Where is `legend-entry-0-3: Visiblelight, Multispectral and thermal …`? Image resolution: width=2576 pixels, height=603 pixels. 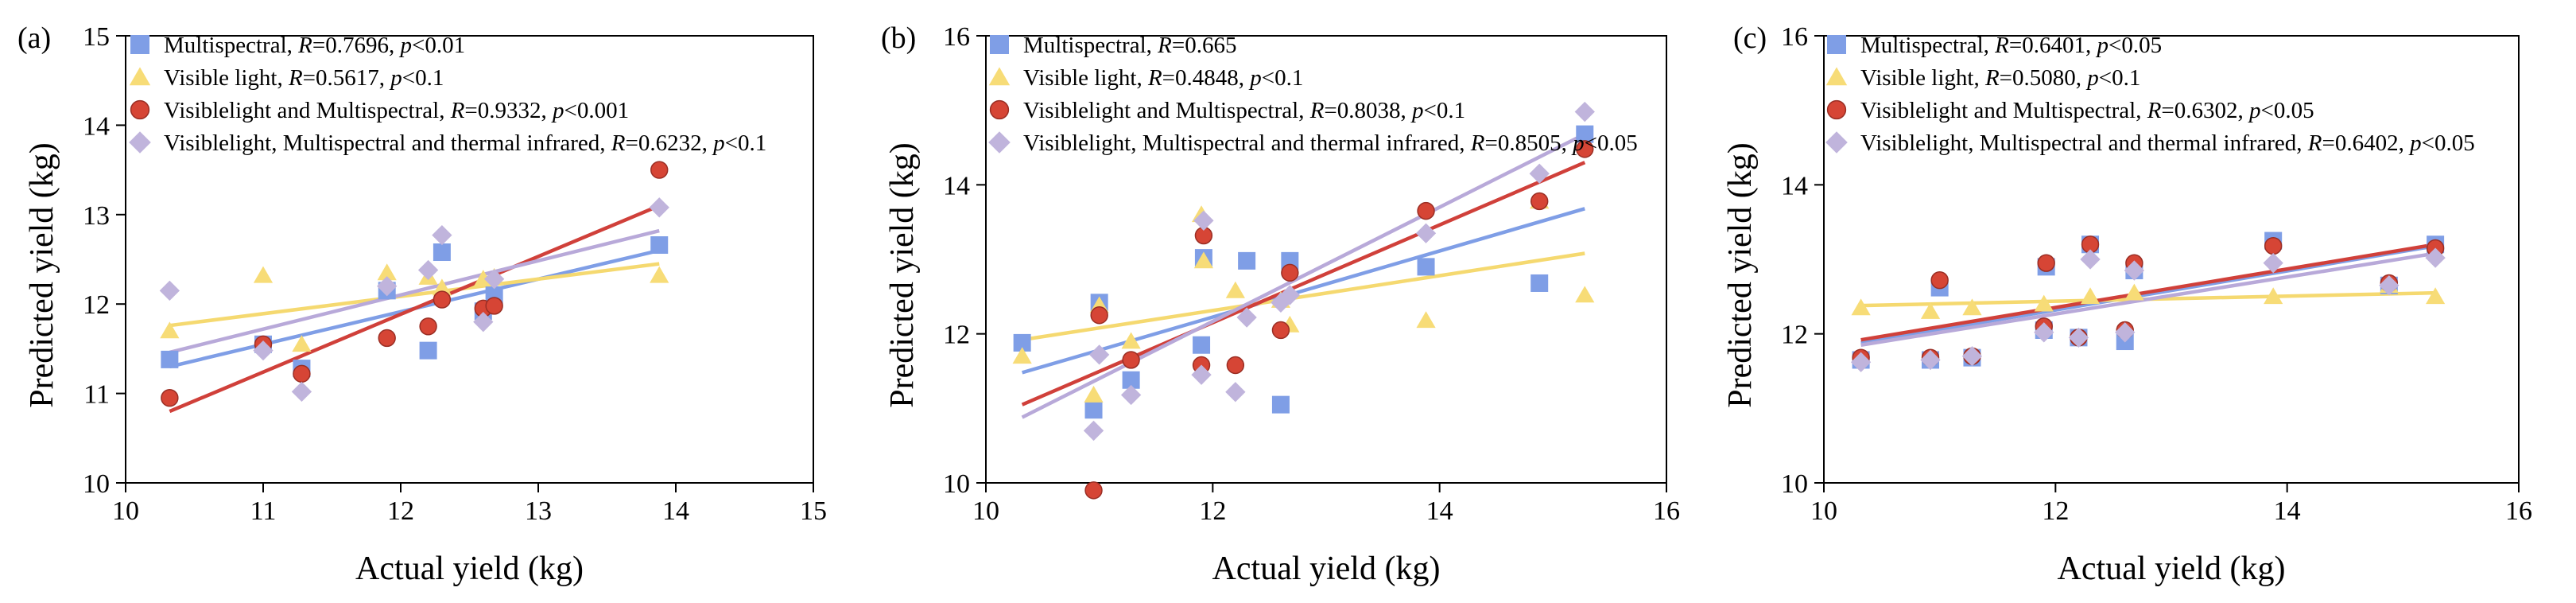 legend-entry-0-3: Visiblelight, Multispectral and thermal … is located at coordinates (465, 143).